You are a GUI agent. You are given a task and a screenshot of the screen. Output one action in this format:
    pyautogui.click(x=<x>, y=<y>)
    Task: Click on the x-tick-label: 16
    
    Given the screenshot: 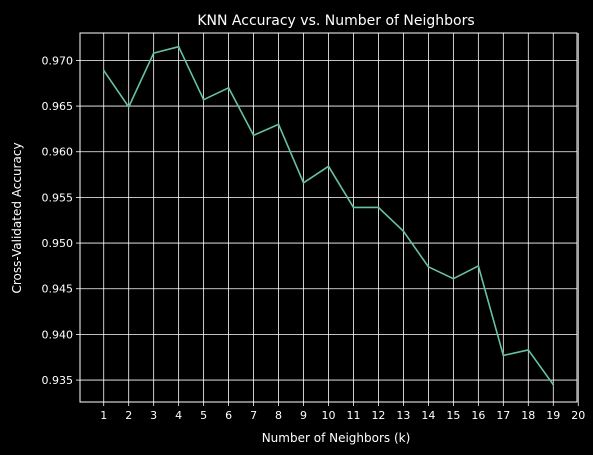 What is the action you would take?
    pyautogui.click(x=478, y=415)
    